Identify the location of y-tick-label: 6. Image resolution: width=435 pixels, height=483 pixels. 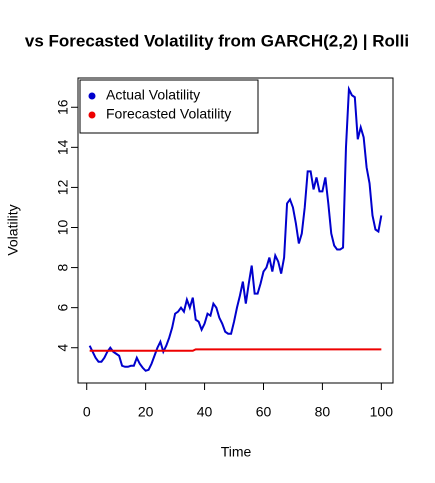
(63, 308).